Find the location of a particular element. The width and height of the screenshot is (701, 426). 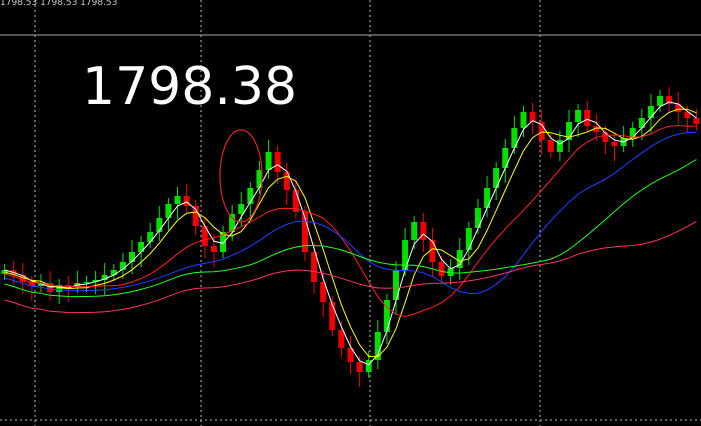

quote-strip: 1798.53 1798.53 1798.53 is located at coordinates (58, 4).